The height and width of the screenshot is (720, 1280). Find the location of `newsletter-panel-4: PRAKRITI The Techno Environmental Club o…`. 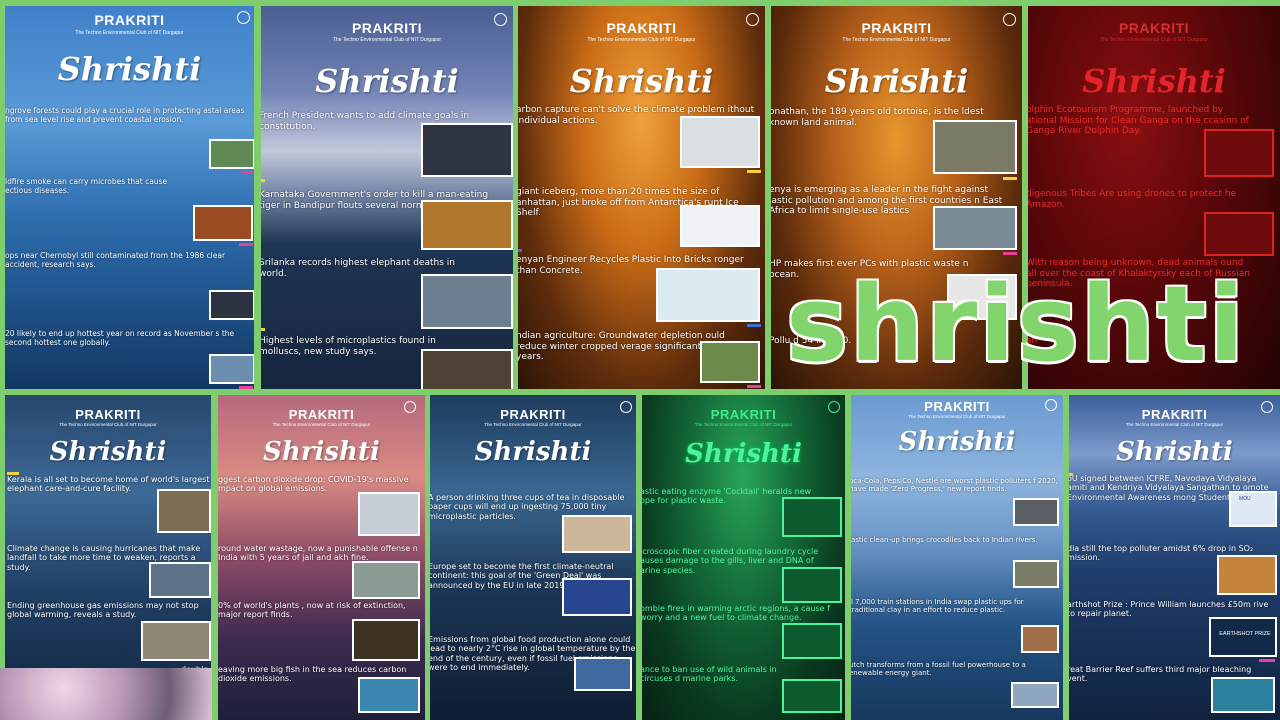

newsletter-panel-4: PRAKRITI The Techno Environmental Club o… is located at coordinates (896, 197).